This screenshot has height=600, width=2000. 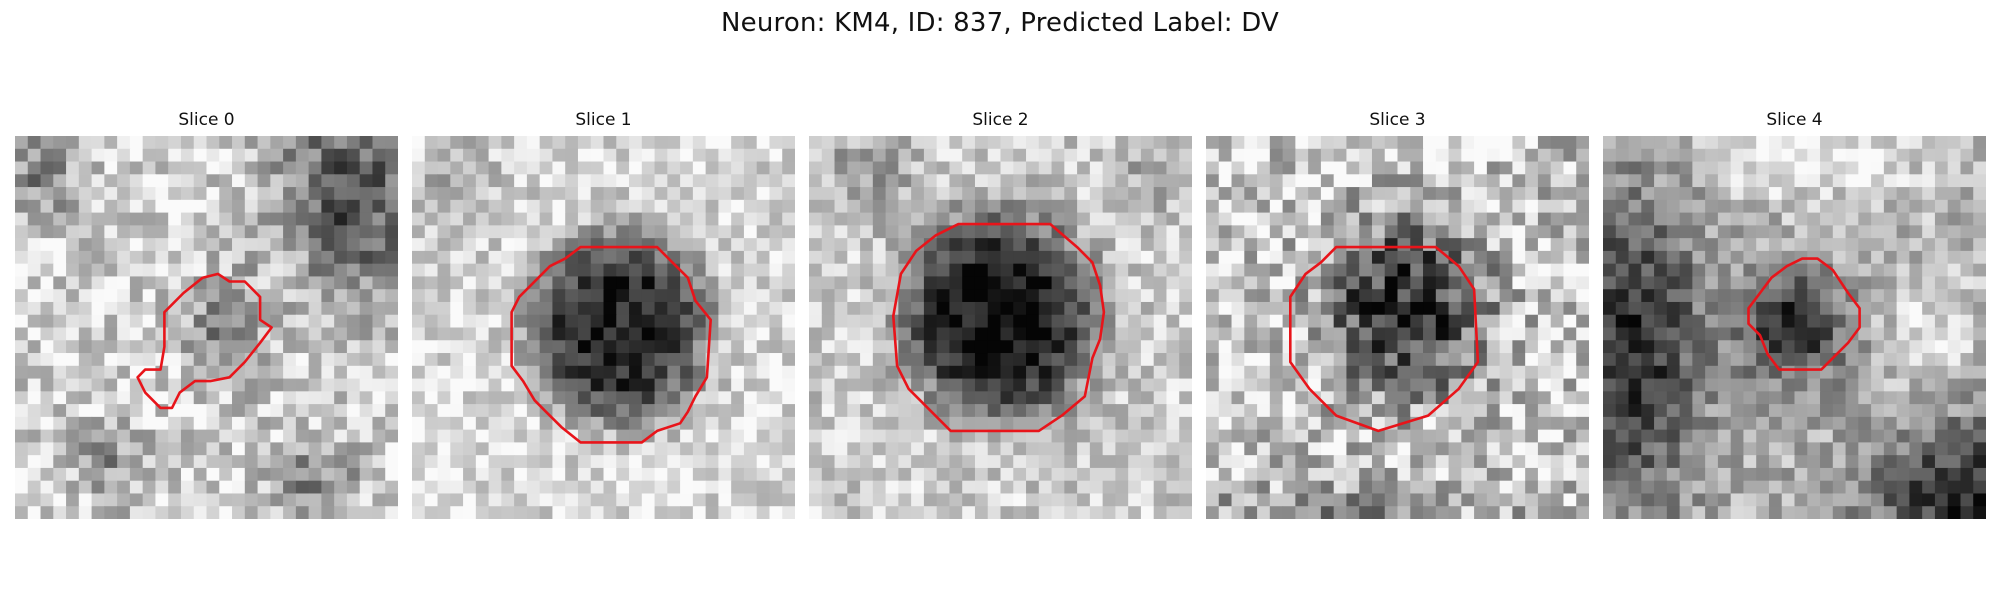 I want to click on slice-title: Slice 3, so click(x=1397, y=120).